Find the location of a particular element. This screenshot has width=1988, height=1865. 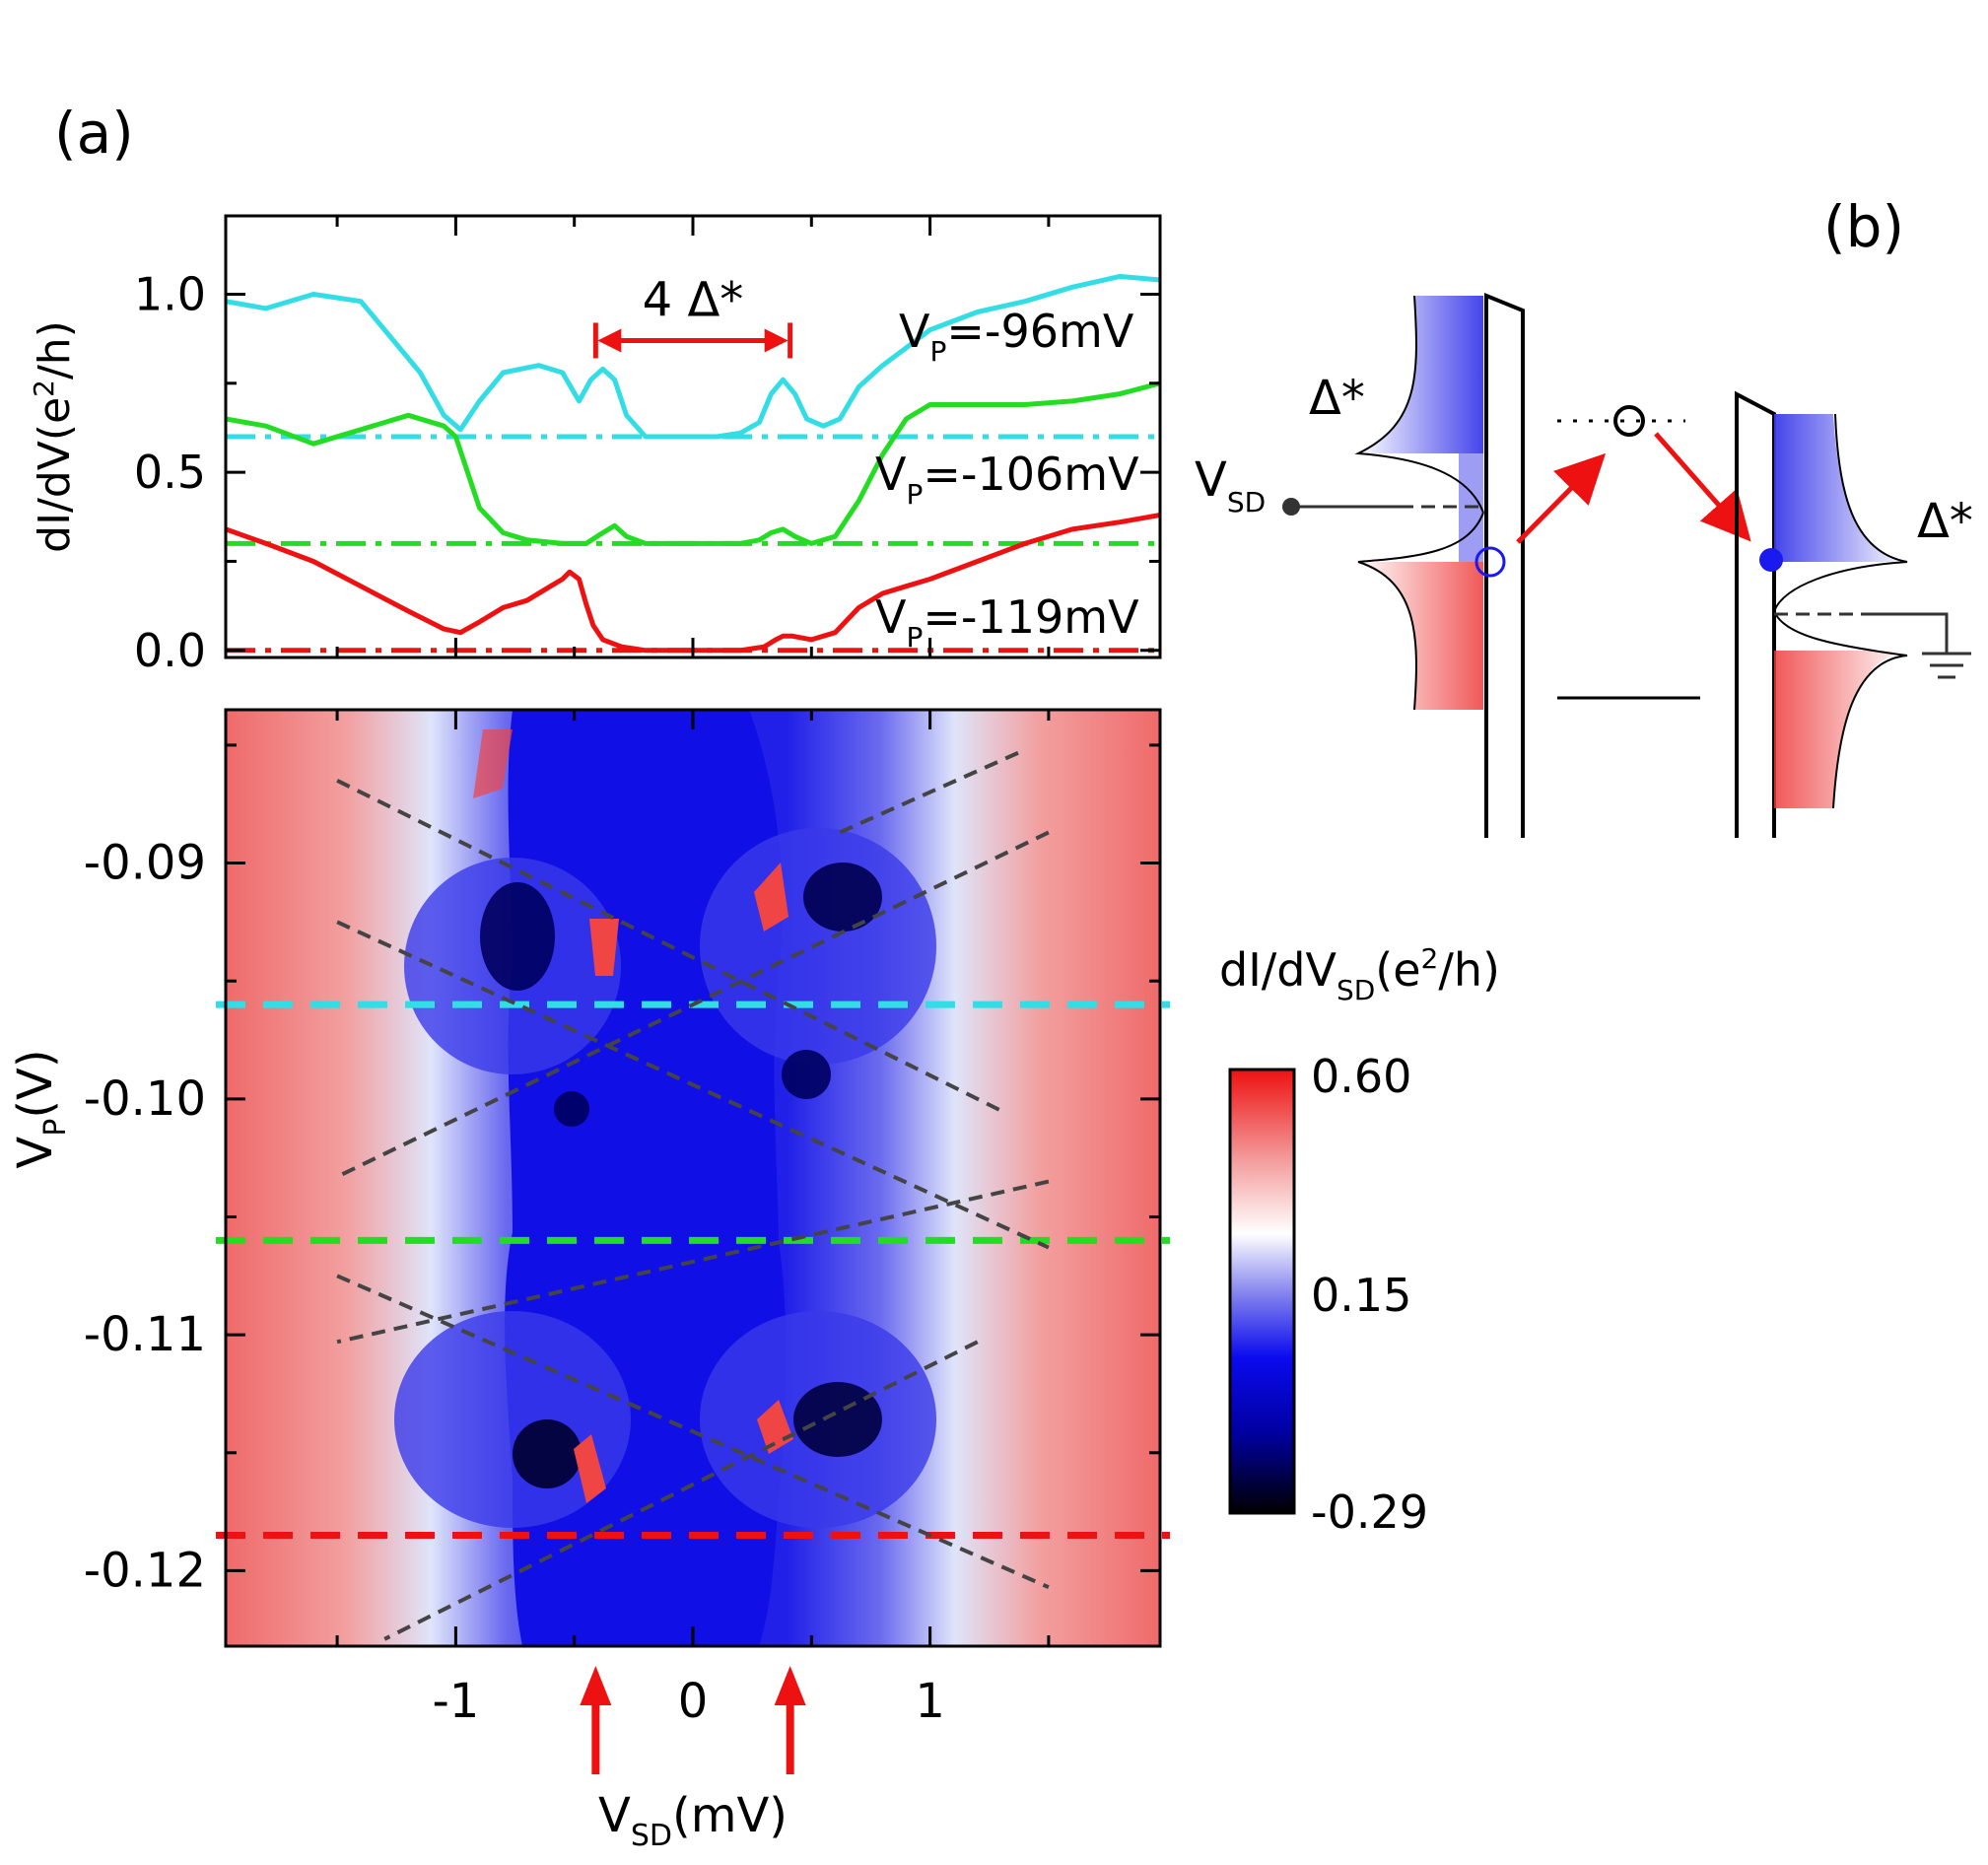

gap-annotation: 4 Δ* is located at coordinates (692, 315).